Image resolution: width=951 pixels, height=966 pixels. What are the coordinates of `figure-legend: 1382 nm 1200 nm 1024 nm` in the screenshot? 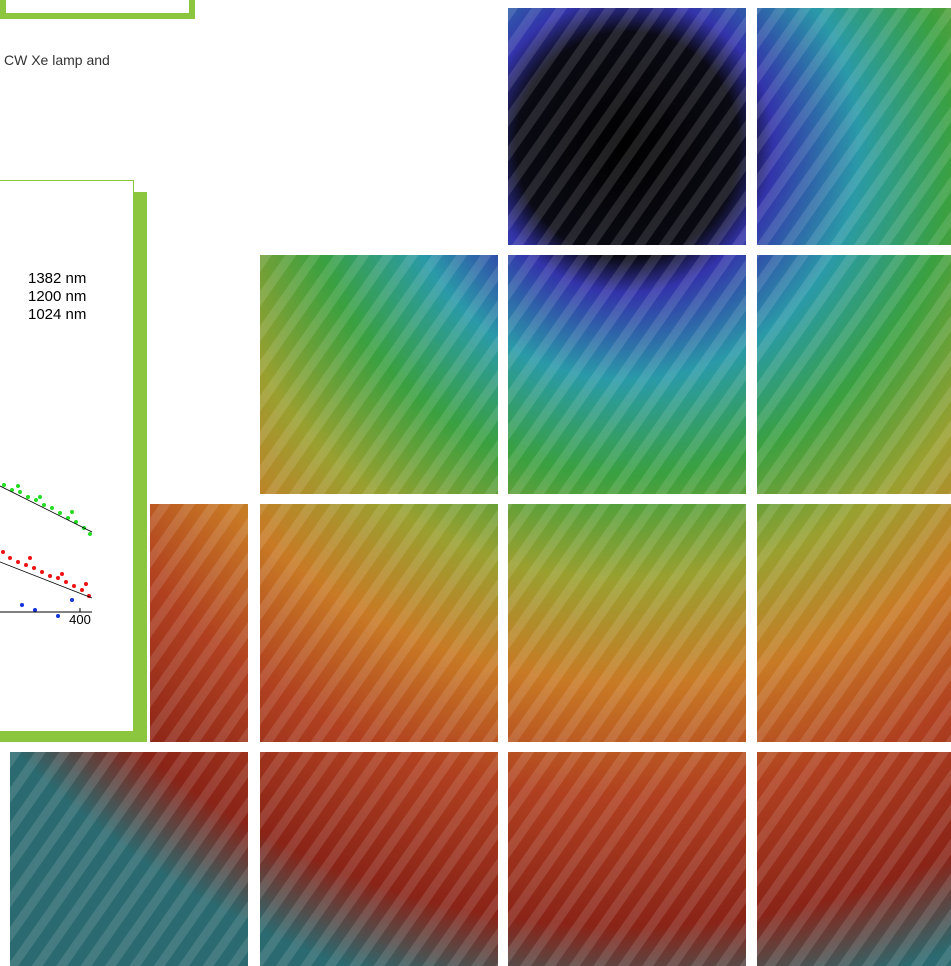 It's located at (57, 297).